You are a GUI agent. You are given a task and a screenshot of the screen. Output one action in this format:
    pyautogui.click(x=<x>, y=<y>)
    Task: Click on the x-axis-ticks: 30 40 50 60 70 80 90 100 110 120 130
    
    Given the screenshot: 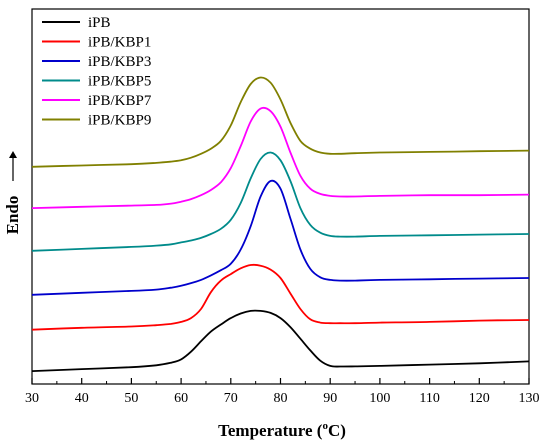 What is the action you would take?
    pyautogui.click(x=282, y=392)
    